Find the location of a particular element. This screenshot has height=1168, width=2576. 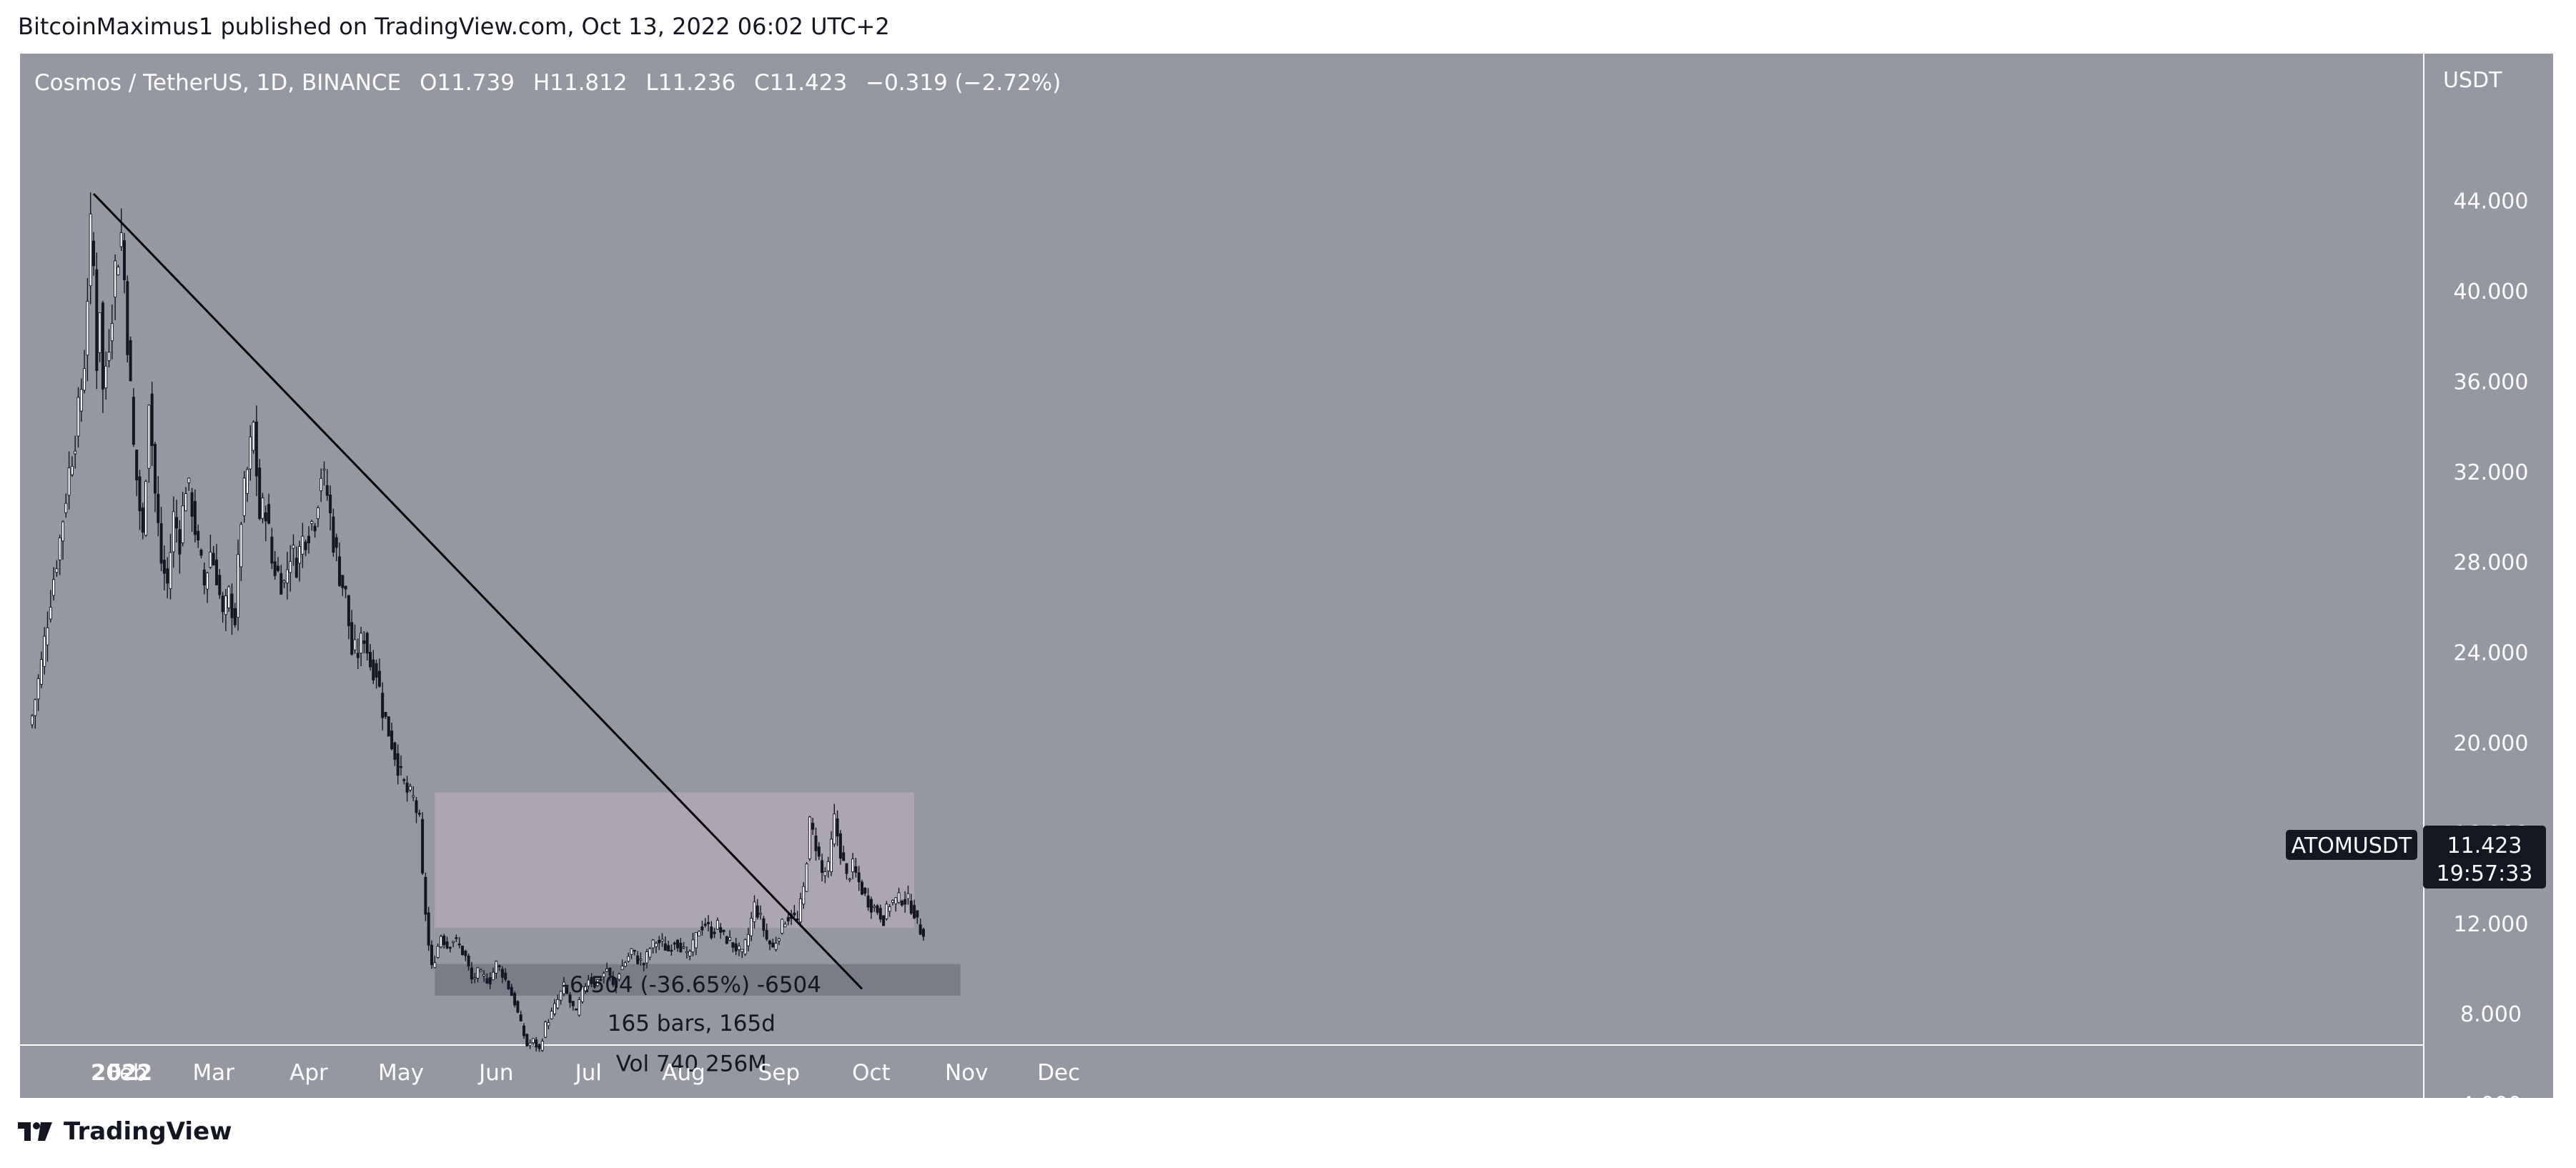

symbol-title: Cosmos / TetherUS, 1D, BINANCE is located at coordinates (217, 83).